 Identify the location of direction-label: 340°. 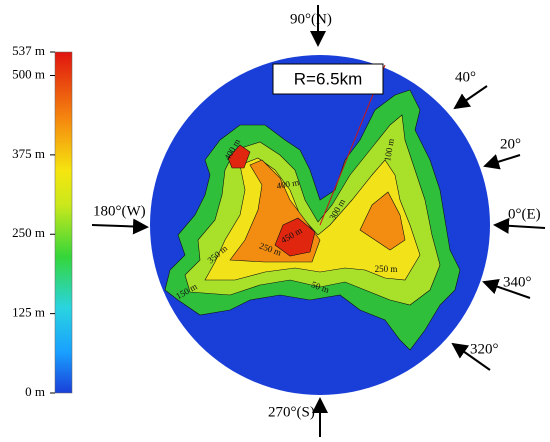
(517, 282).